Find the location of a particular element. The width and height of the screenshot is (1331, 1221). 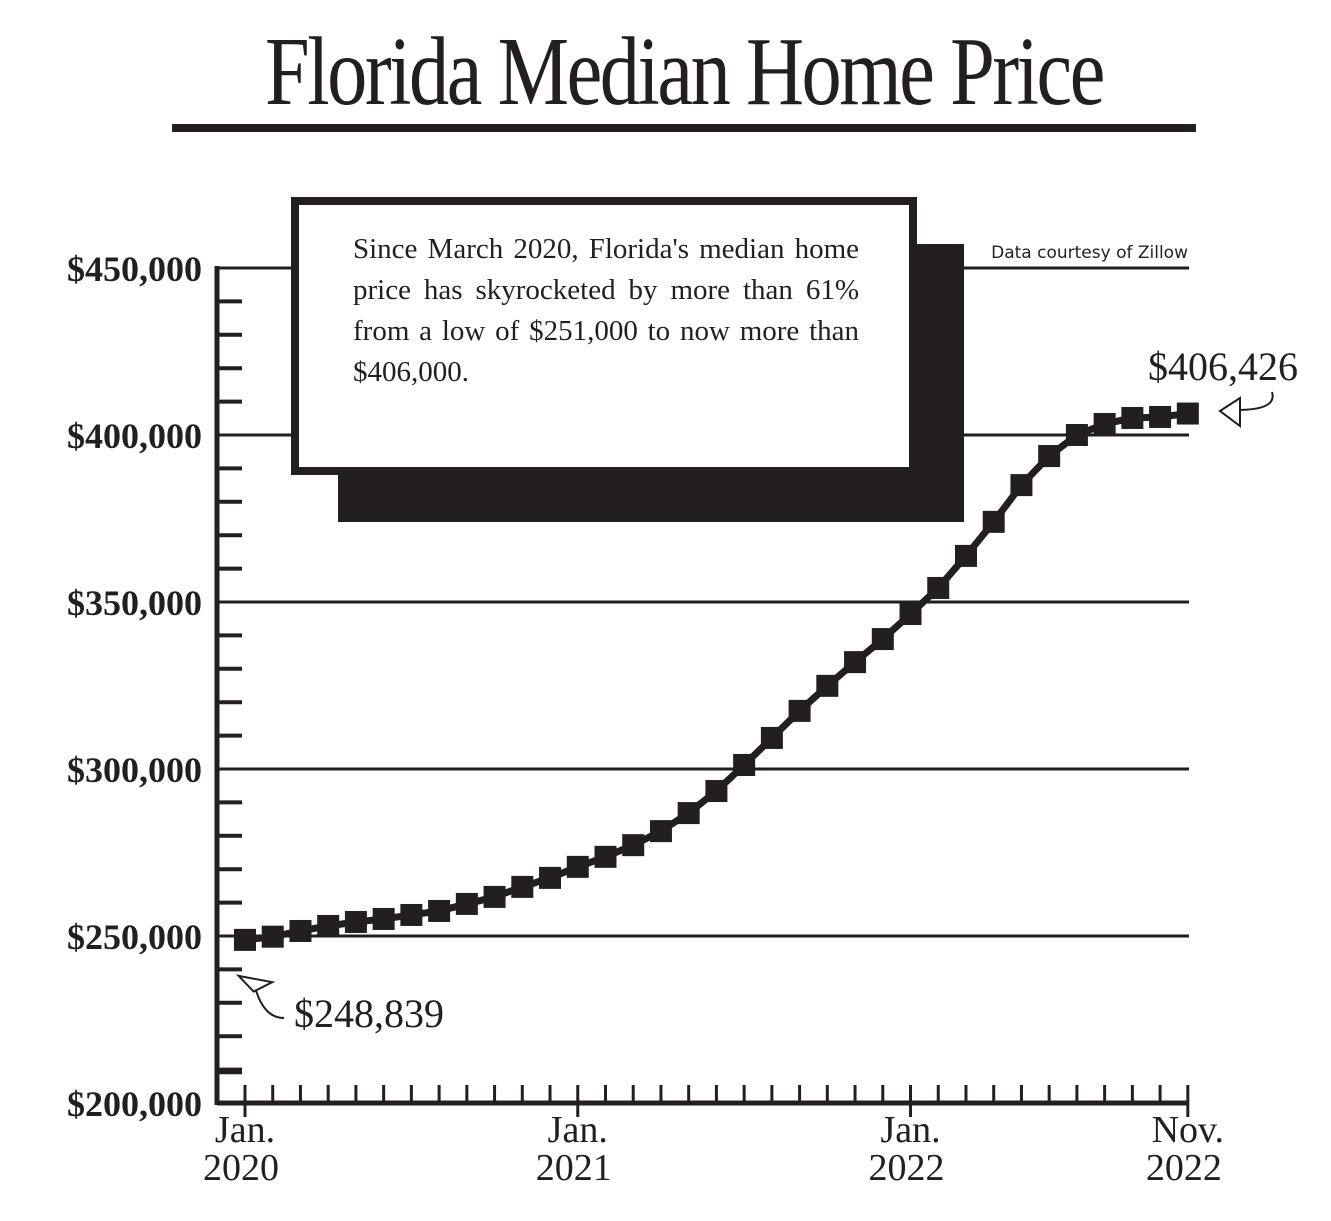

x-axis-label-year: 2021 is located at coordinates (574, 1168).